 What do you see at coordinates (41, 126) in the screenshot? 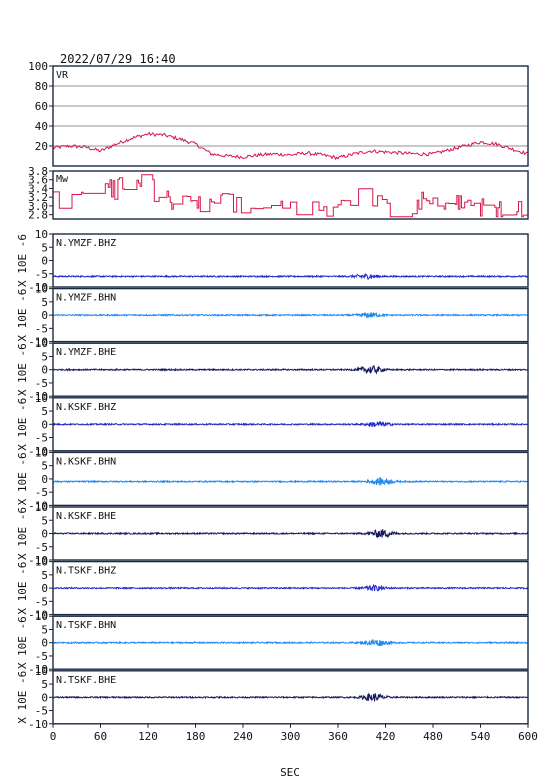
I see `vr-ytick-label: 40` at bounding box center [41, 126].